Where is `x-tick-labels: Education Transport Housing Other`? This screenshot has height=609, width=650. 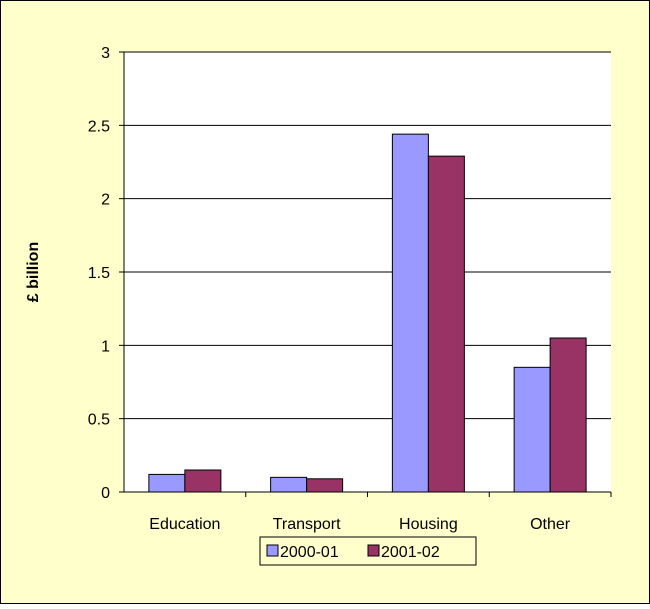 x-tick-labels: Education Transport Housing Other is located at coordinates (360, 524).